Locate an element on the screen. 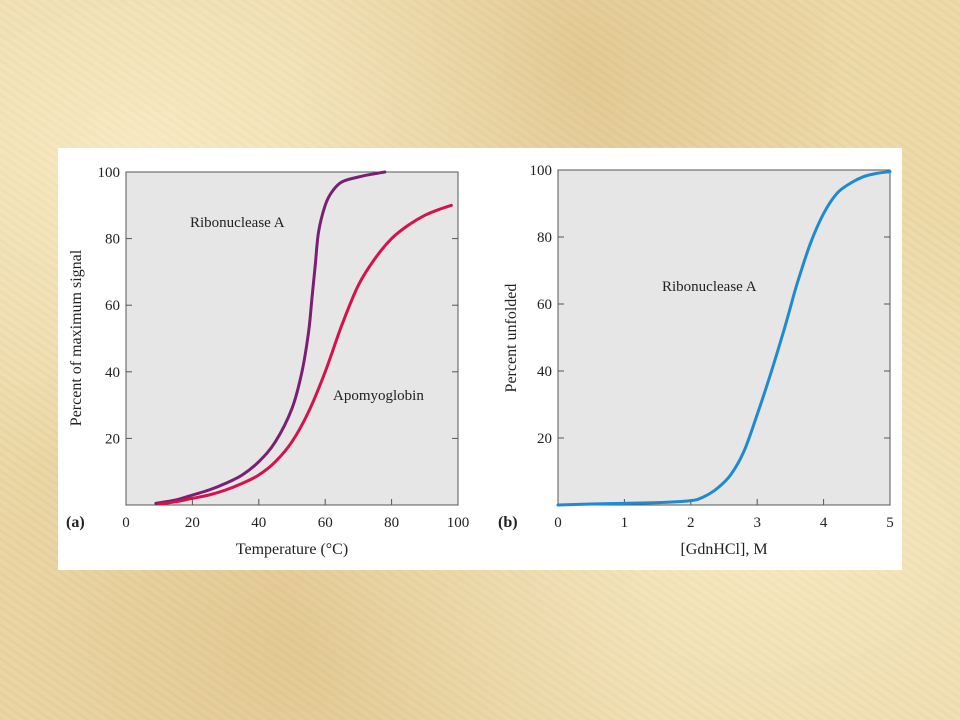 The height and width of the screenshot is (720, 960). x-tick-label: 4 is located at coordinates (824, 523).